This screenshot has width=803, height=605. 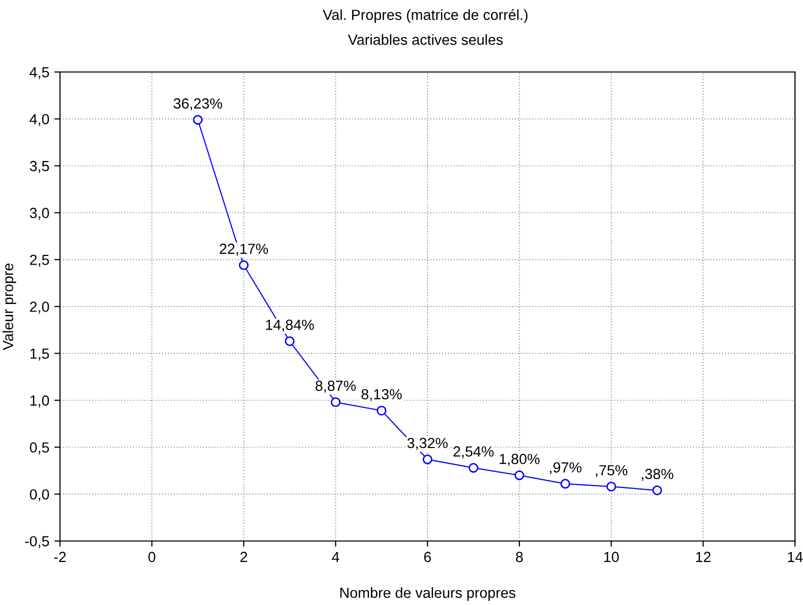 I want to click on x-tick-label: 8, so click(x=519, y=557).